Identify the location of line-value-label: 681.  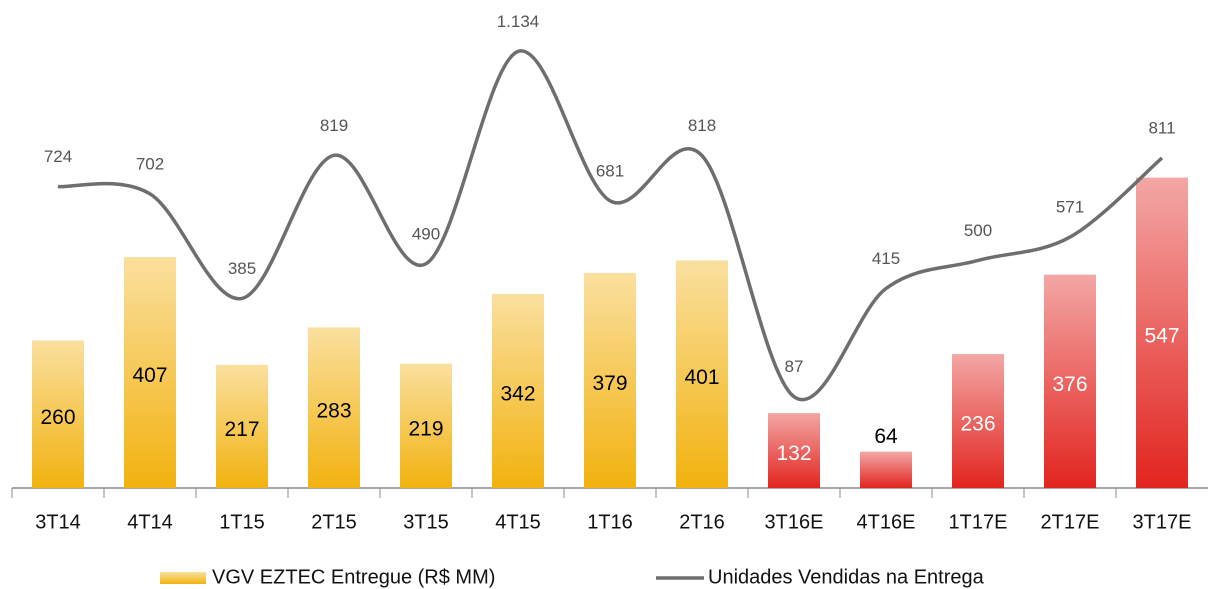
(610, 170).